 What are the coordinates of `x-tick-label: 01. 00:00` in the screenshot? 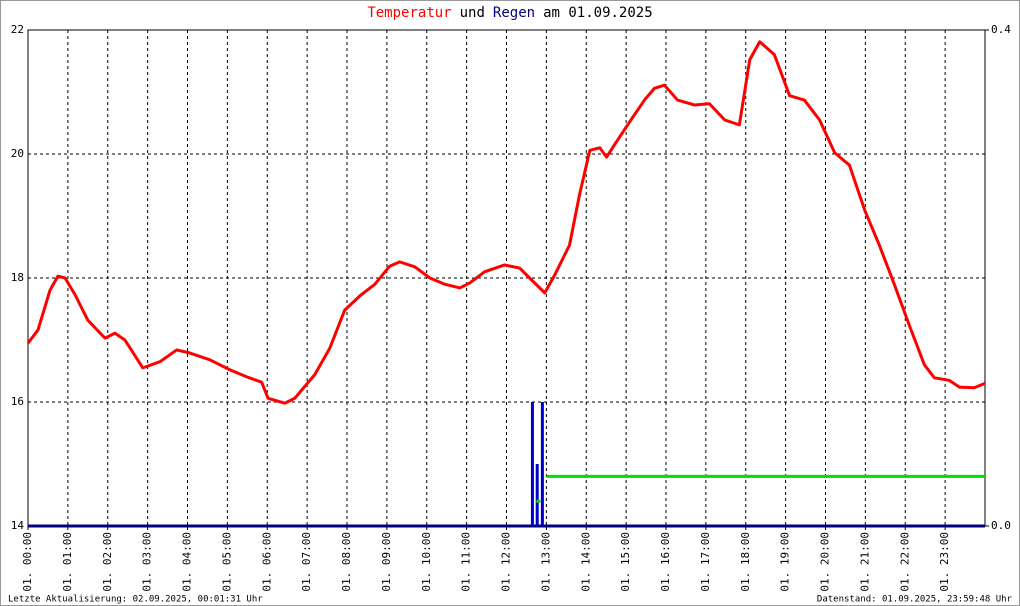 It's located at (27, 562).